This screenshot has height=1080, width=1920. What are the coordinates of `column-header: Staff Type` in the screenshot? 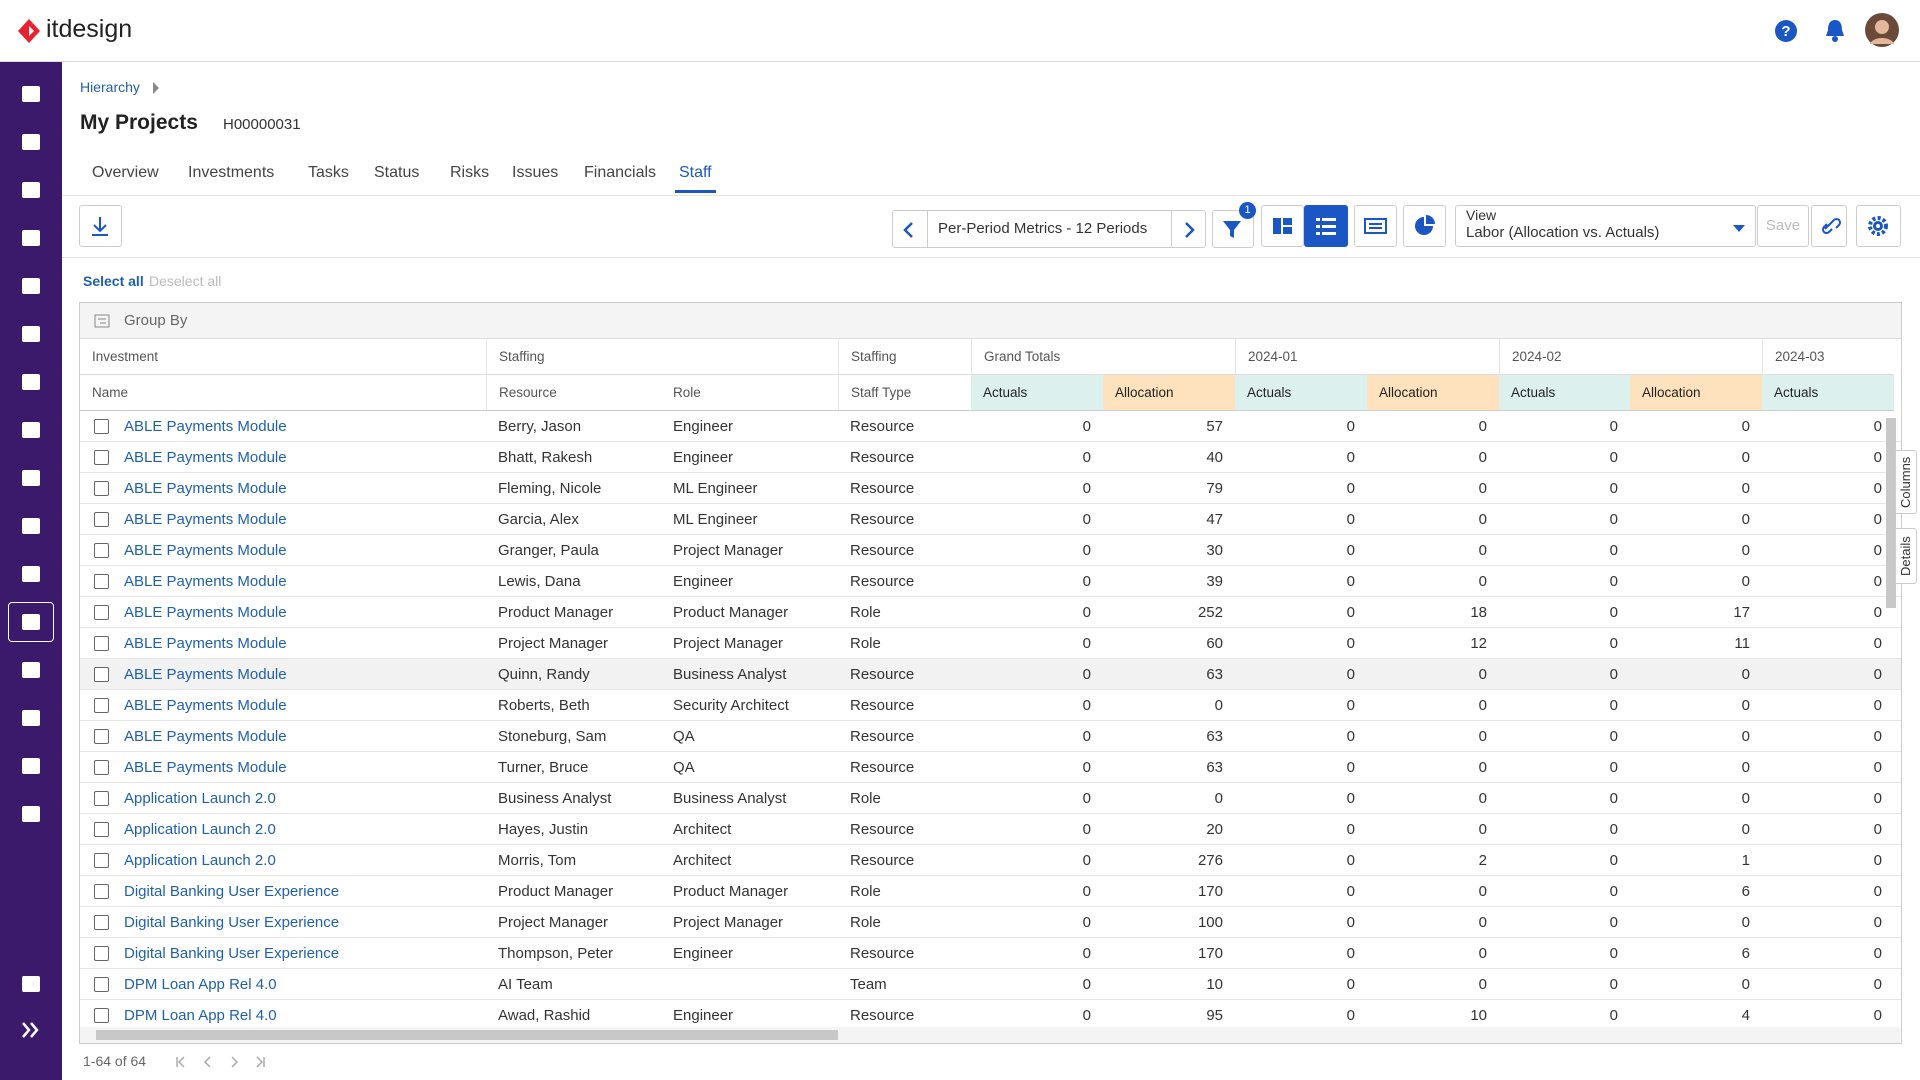 It's located at (904, 393).